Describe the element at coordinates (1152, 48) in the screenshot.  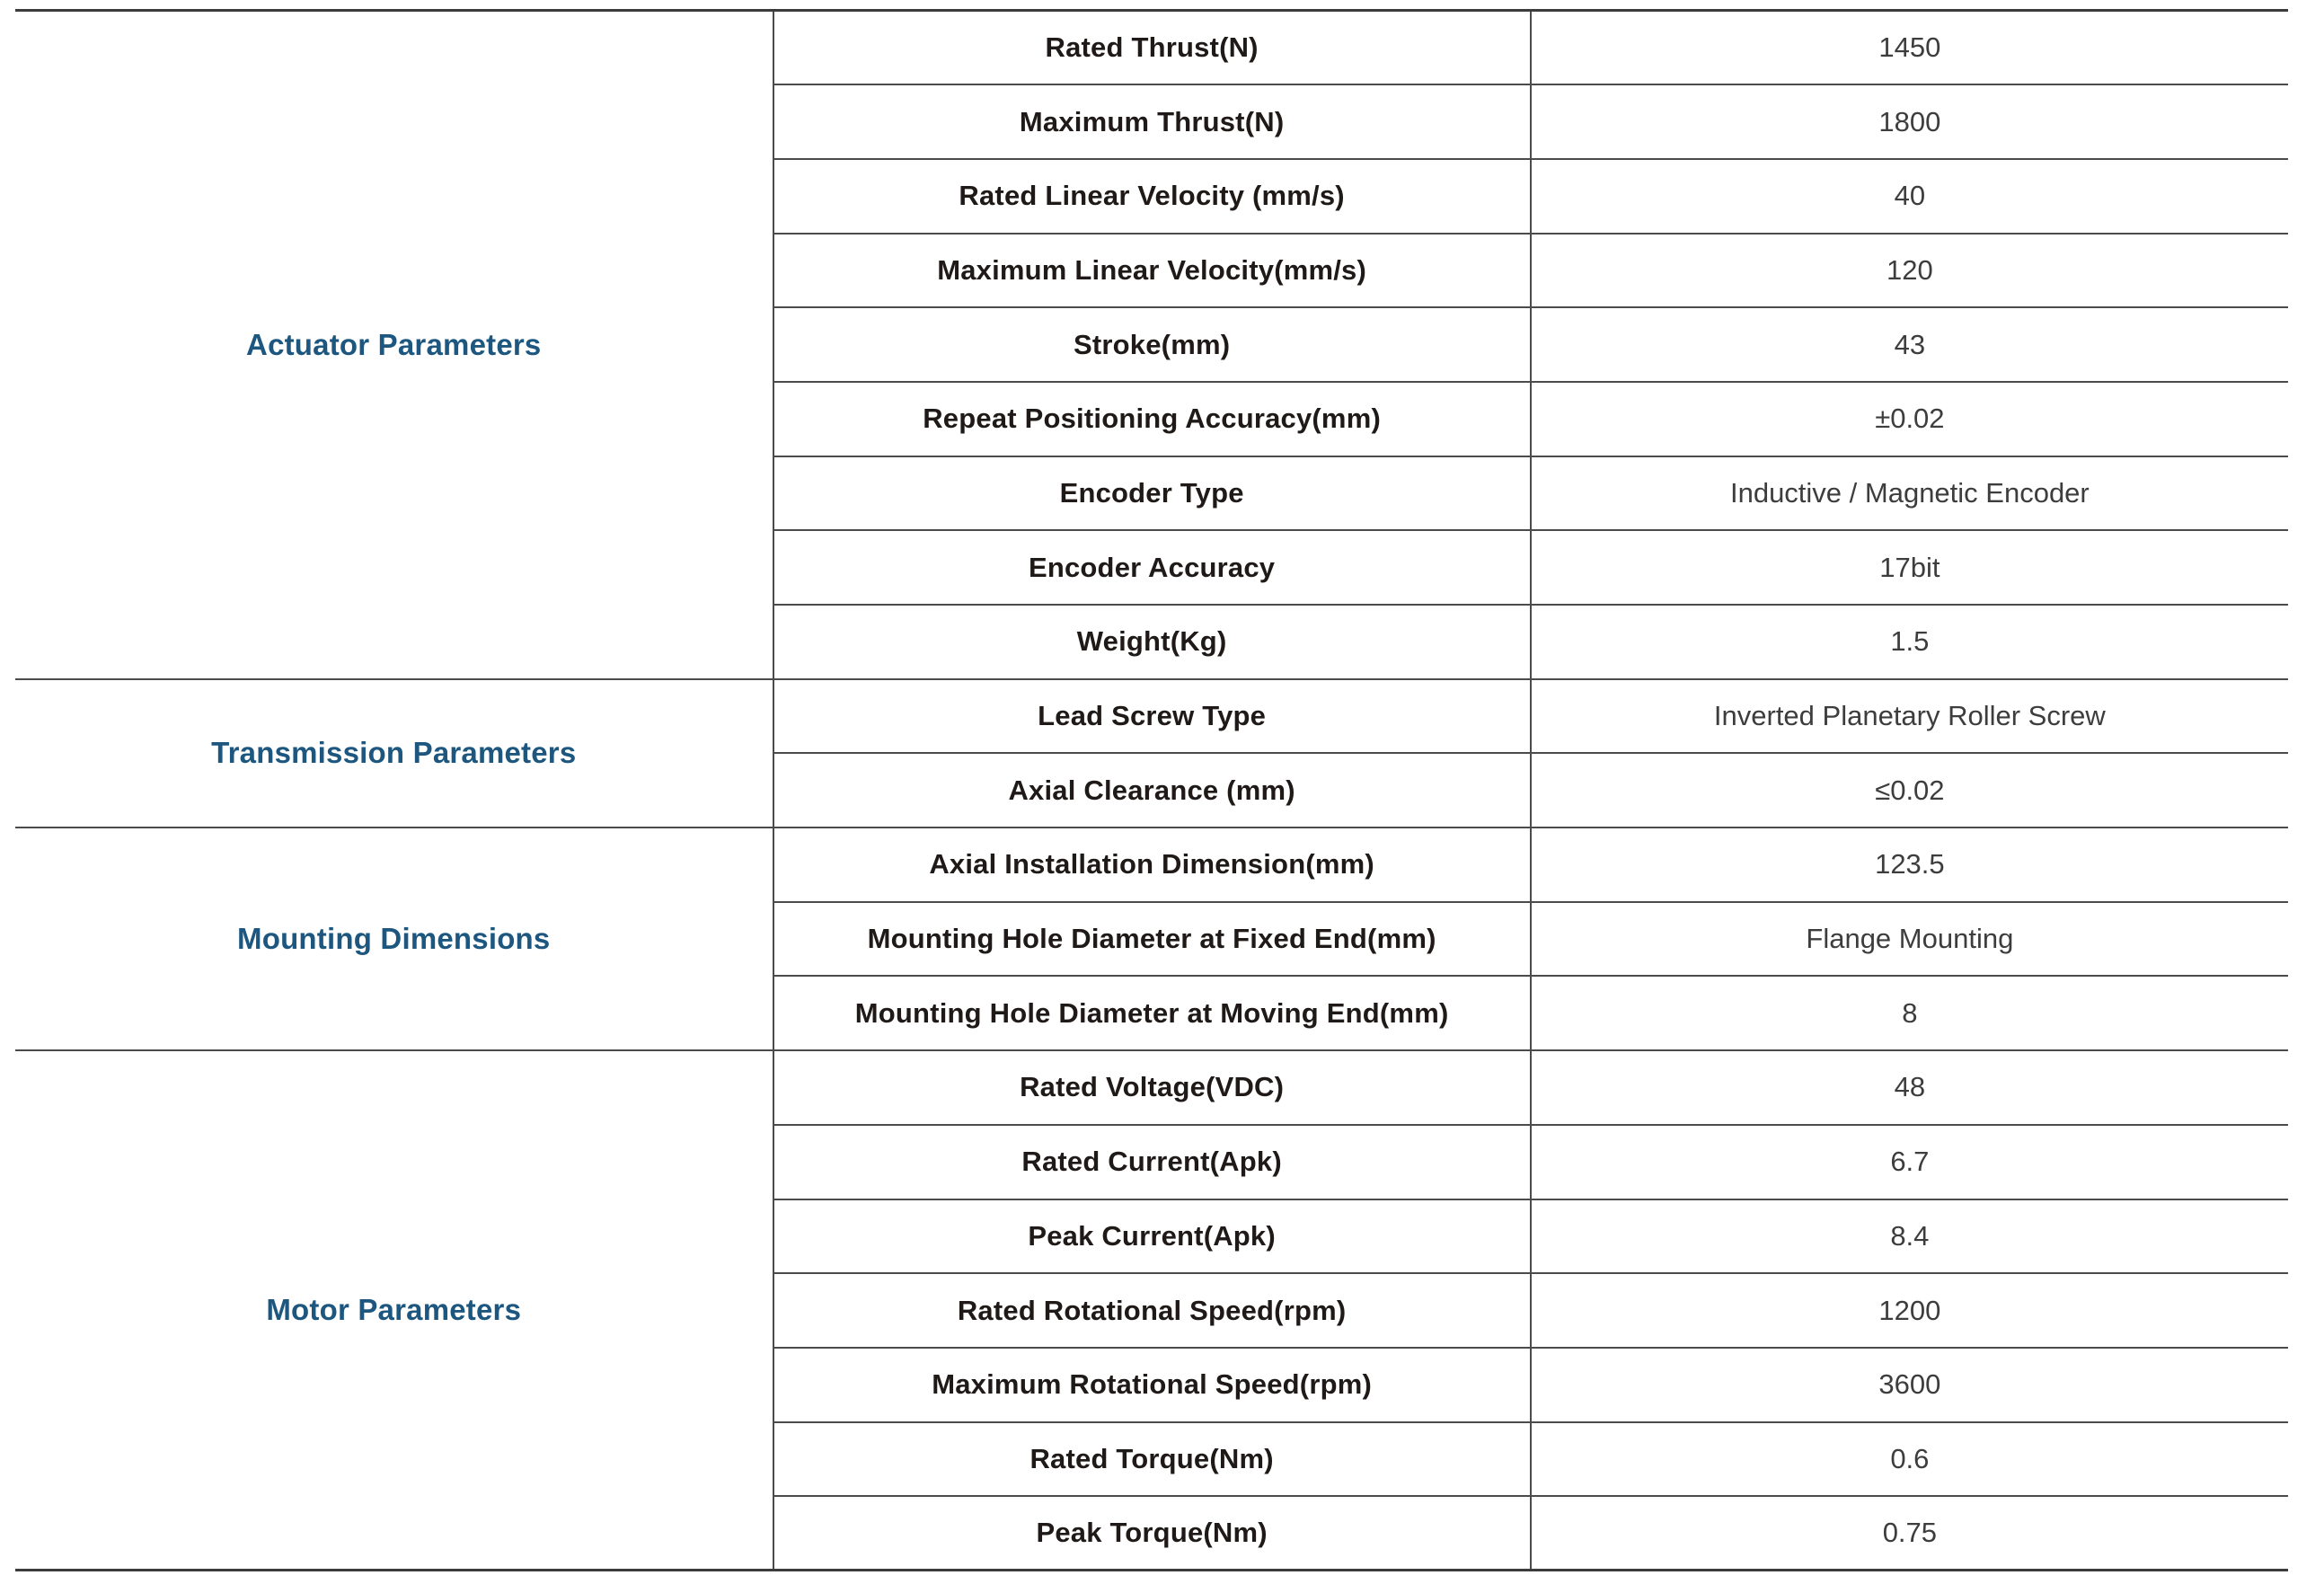
I see `spec-param: Rated Thrust(N)` at that location.